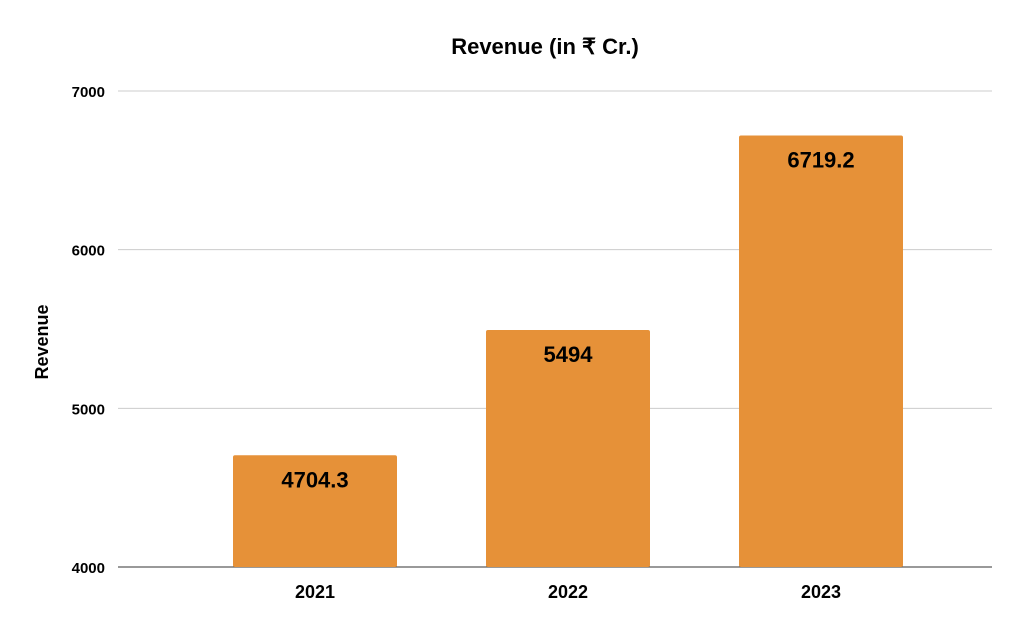  I want to click on y-axis-label: Revenue, so click(42, 341).